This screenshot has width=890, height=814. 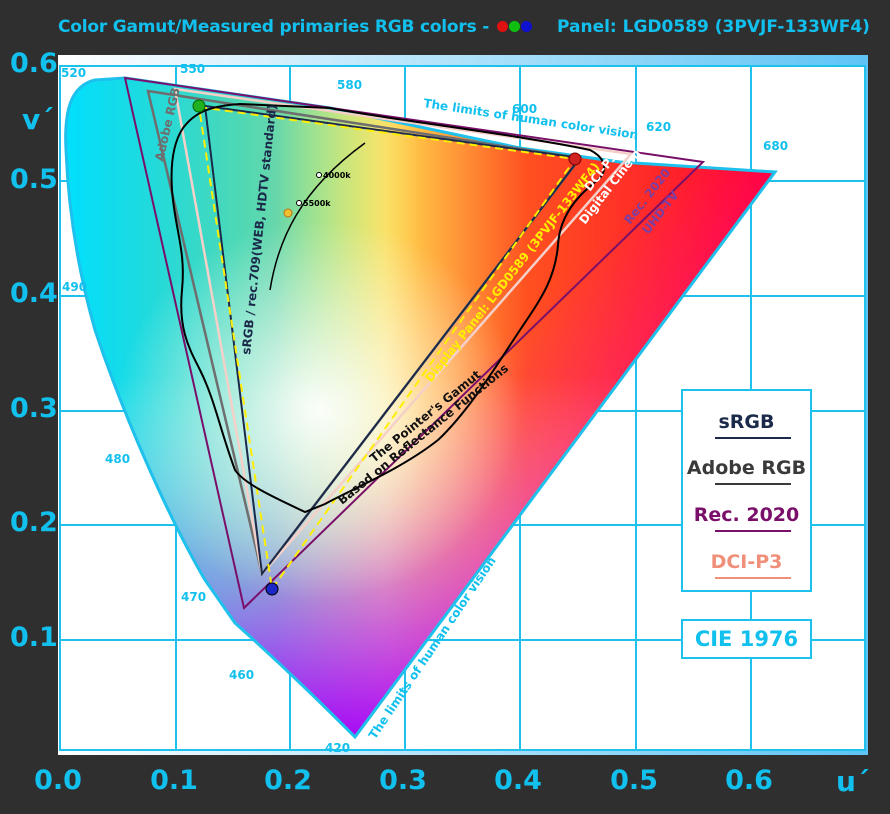 I want to click on y-tick: 0.4, so click(x=34, y=293).